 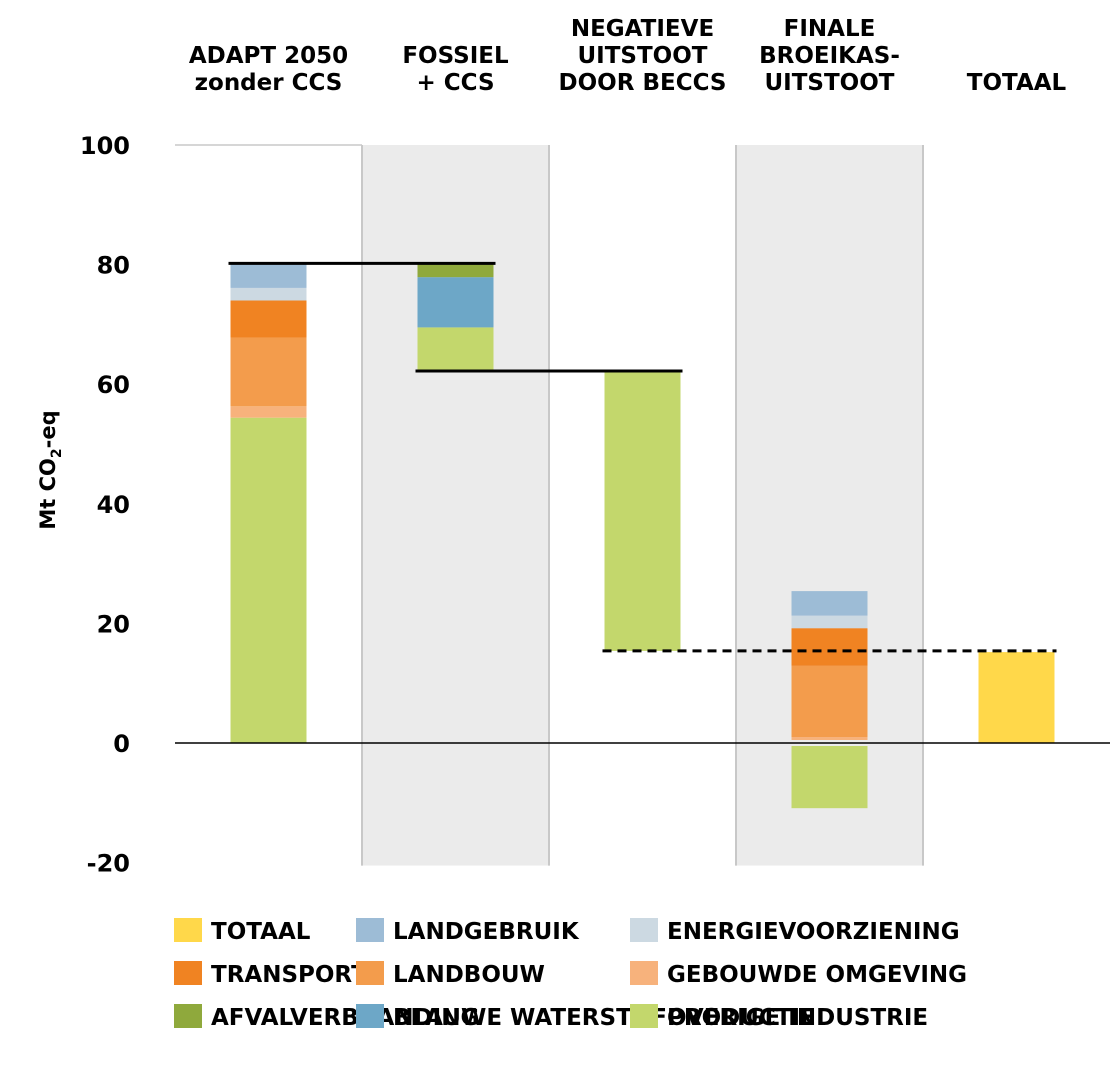 What do you see at coordinates (469, 975) in the screenshot?
I see `legend-label: LANDBOUW` at bounding box center [469, 975].